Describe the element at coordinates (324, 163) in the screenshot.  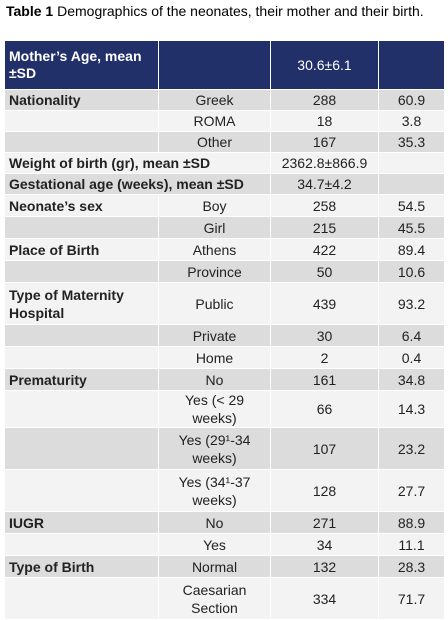
I see `row-count: 2362.8±866.9` at that location.